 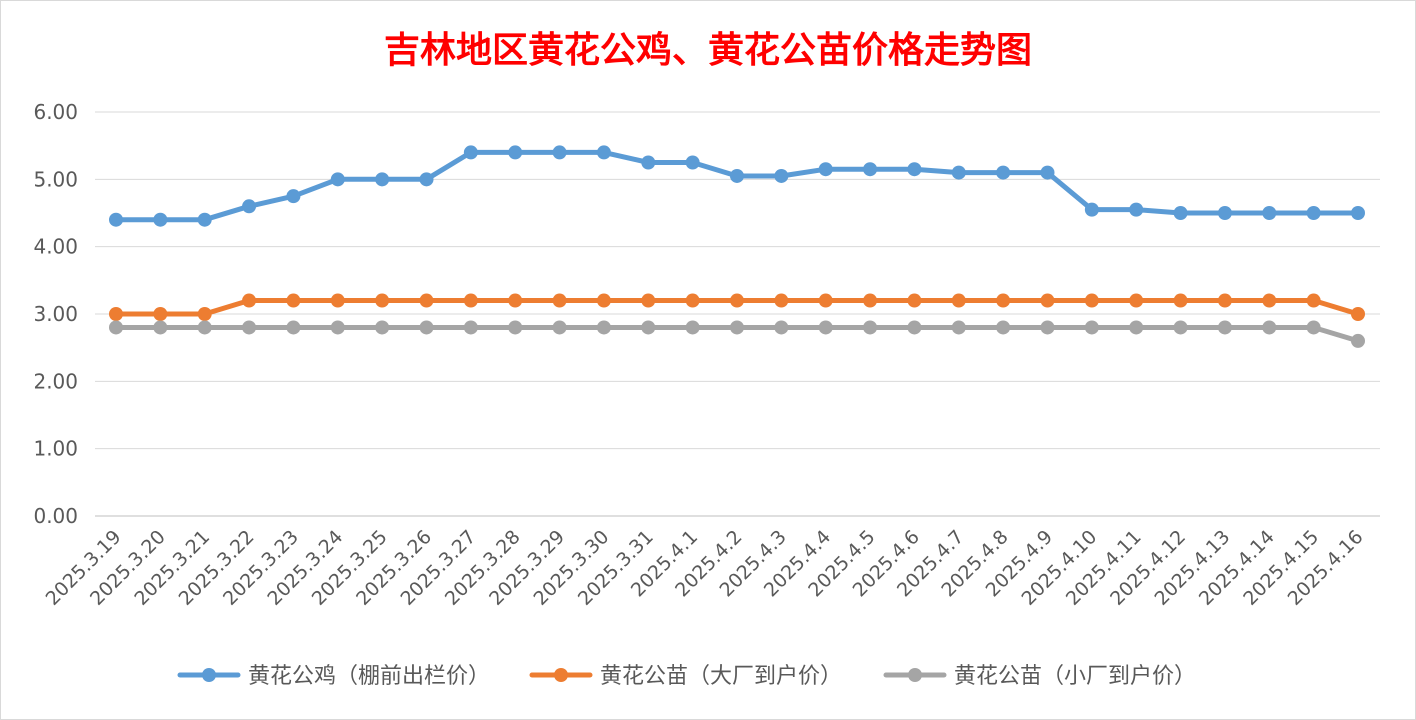 What do you see at coordinates (708, 50) in the screenshot?
I see `chart-title: 吉林地区黄花公鸡、黄花公苗价格走势图` at bounding box center [708, 50].